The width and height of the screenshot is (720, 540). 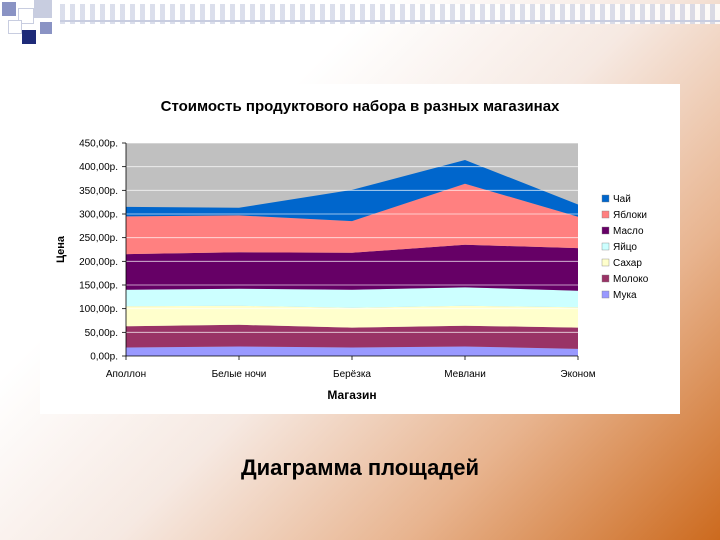 I want to click on x-tick-label: Белые ночи, so click(x=239, y=374).